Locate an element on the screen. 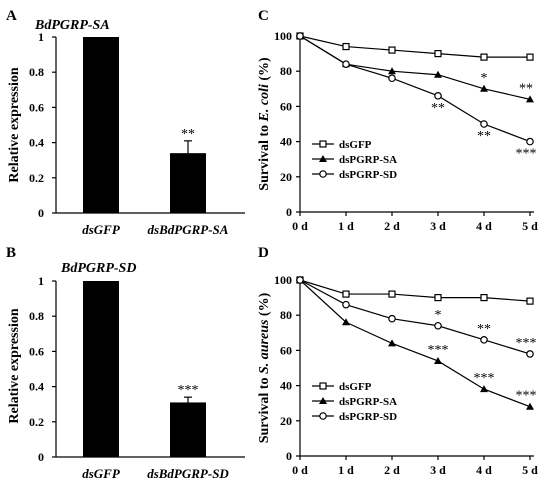 The width and height of the screenshot is (550, 484). x-category-label: dsGFP is located at coordinates (101, 229).